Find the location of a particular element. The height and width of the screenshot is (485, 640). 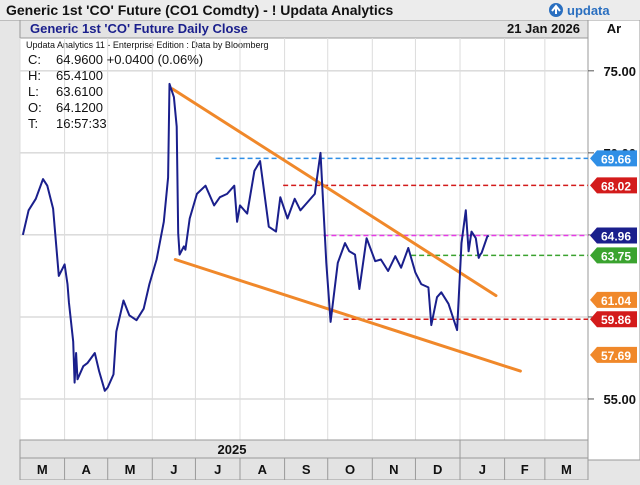

updata-logo-icon is located at coordinates (556, 10).